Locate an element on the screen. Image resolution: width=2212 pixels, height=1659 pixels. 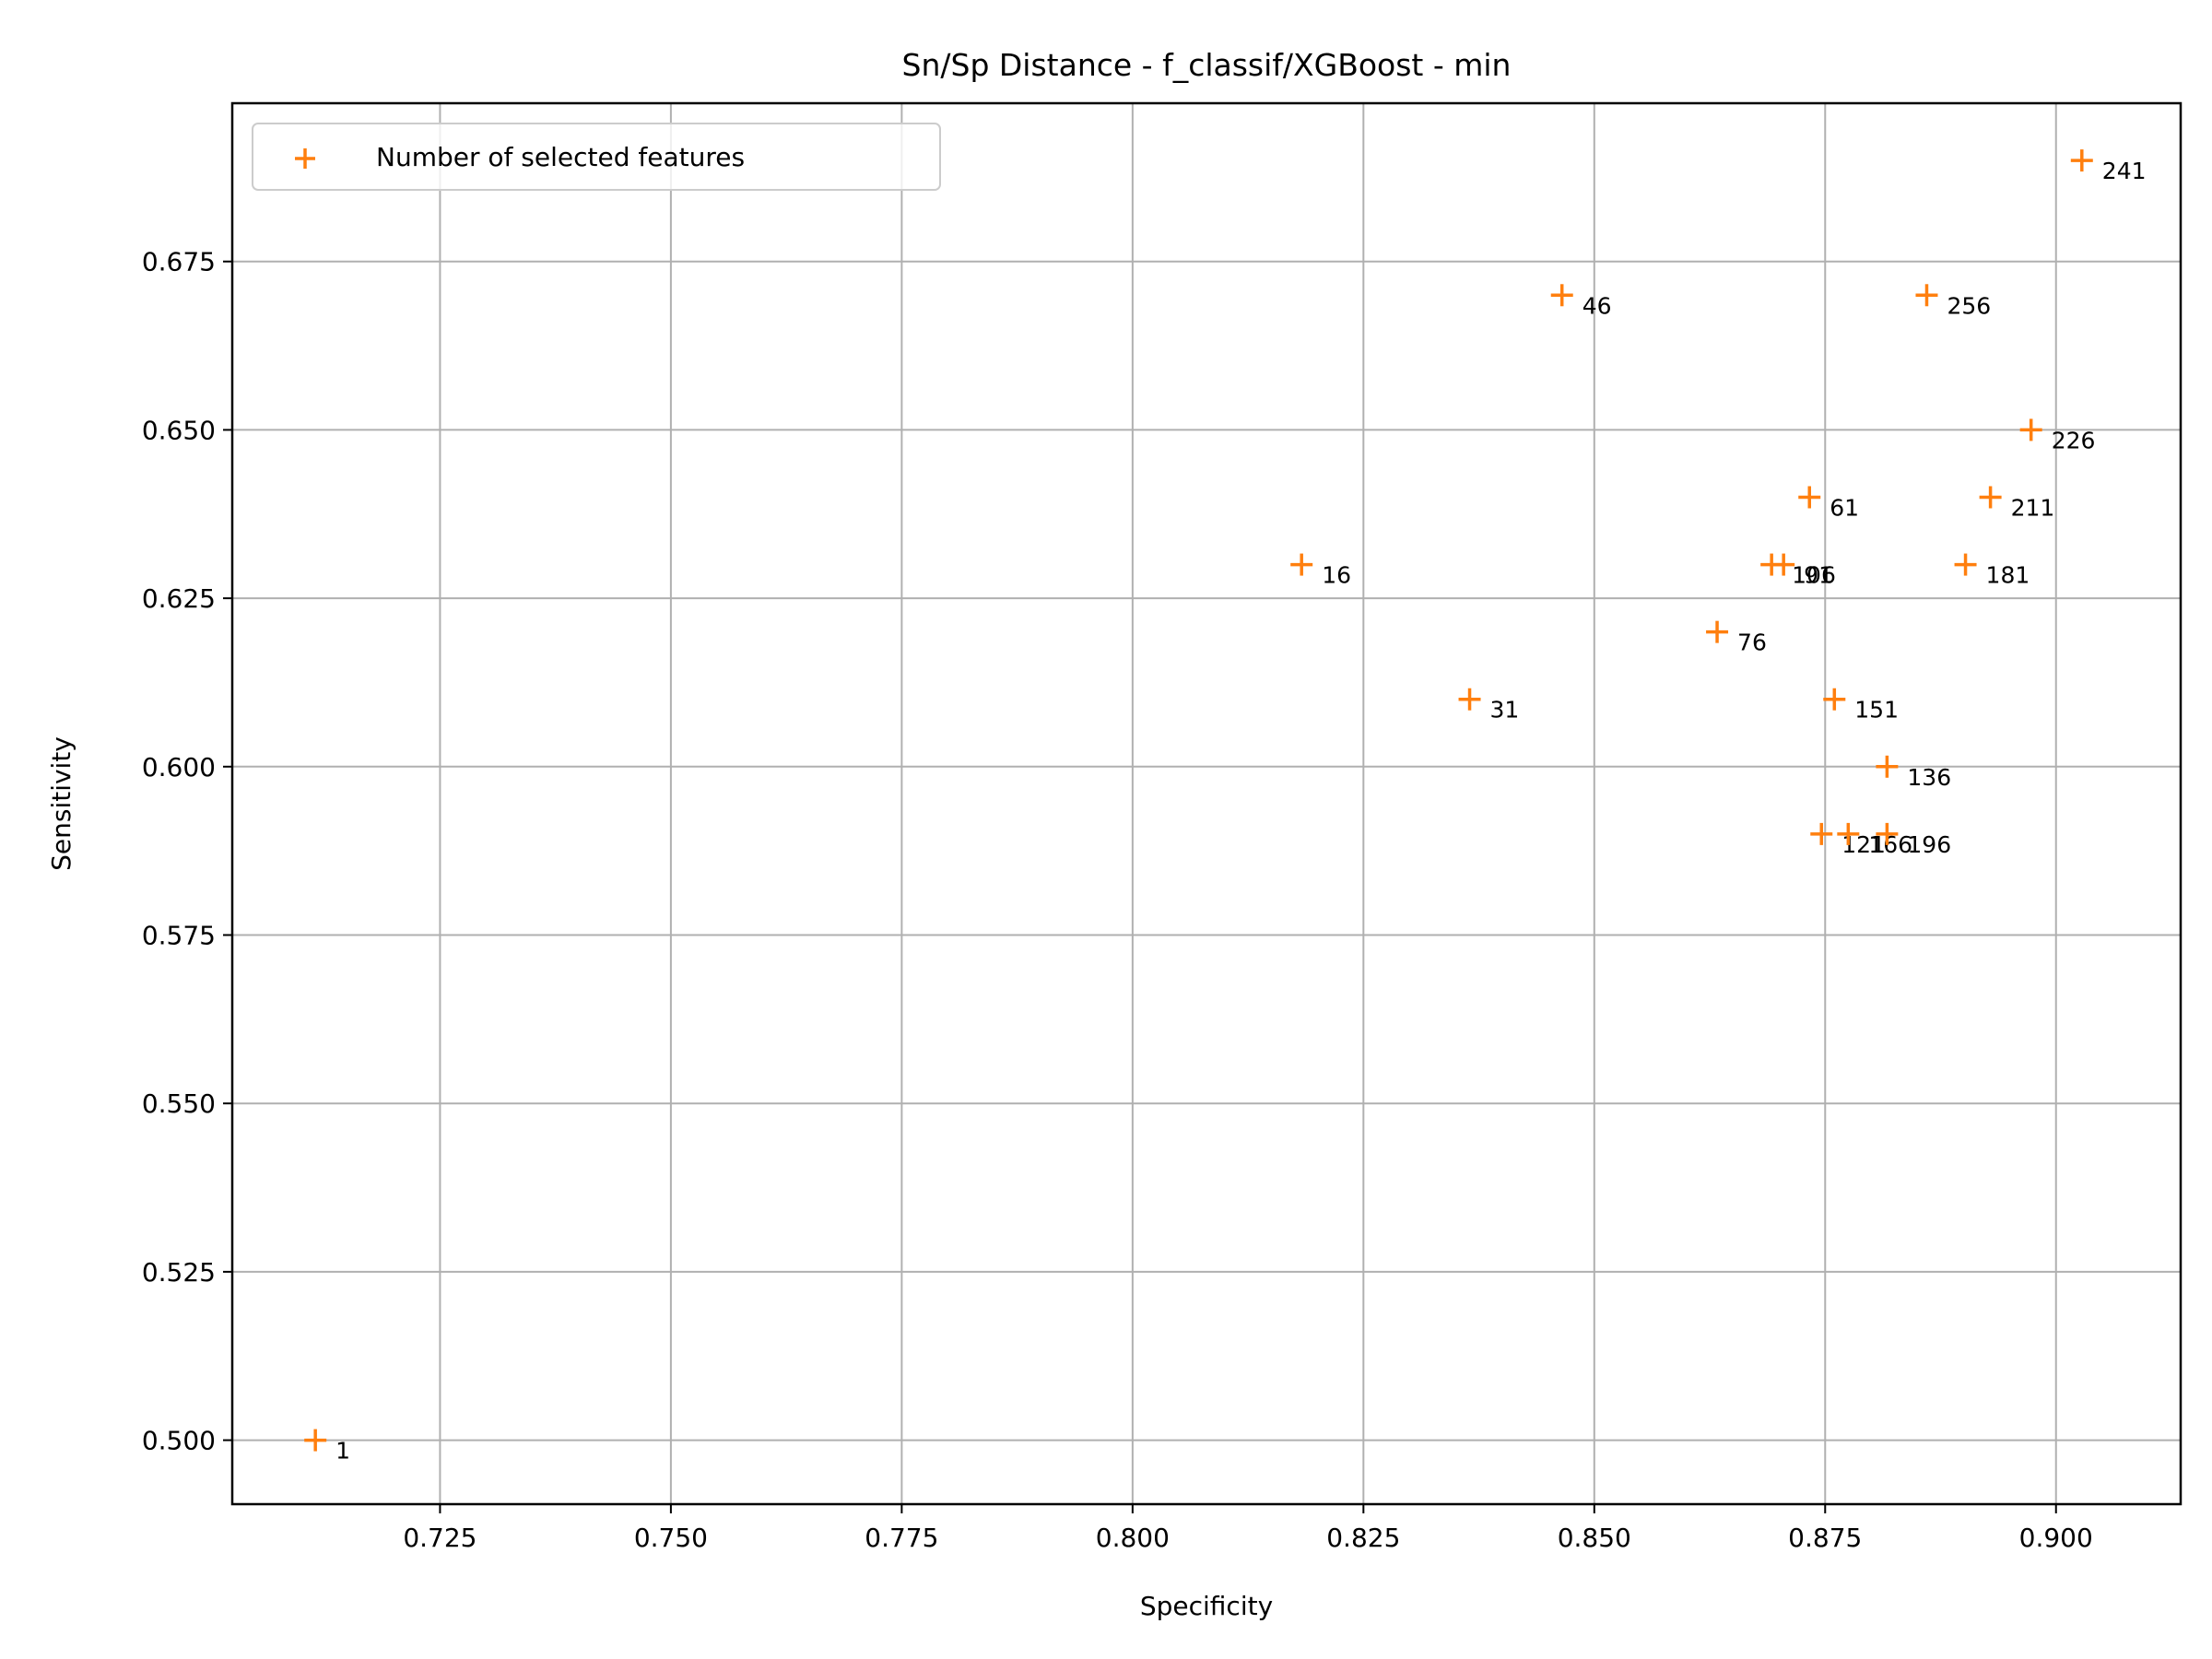
data-point: 181 is located at coordinates (1992, 571).